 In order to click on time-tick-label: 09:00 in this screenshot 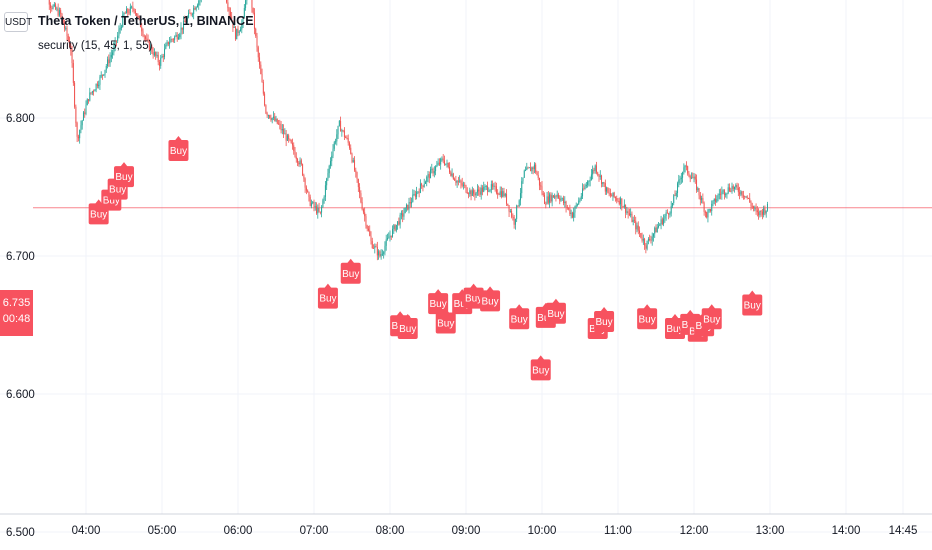, I will do `click(466, 531)`.